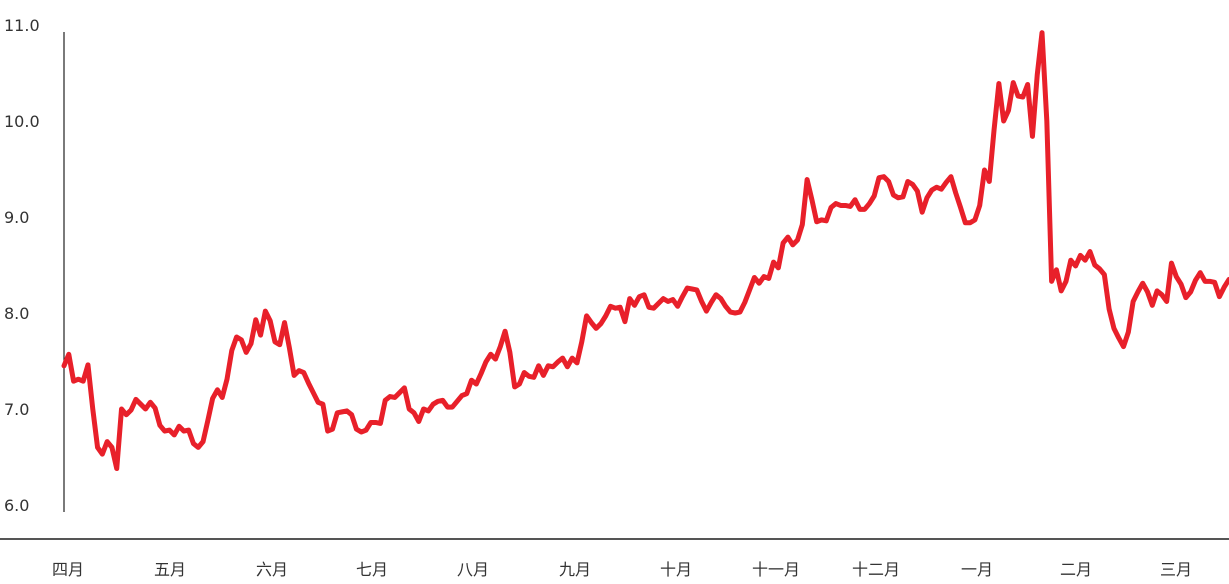  Describe the element at coordinates (676, 569) in the screenshot. I see `x-tick-label: 十月` at that location.